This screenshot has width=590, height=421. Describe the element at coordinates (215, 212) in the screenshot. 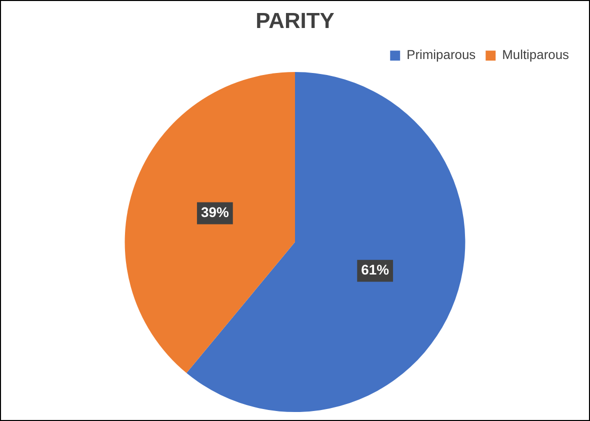

I see `data-label: 39%` at that location.